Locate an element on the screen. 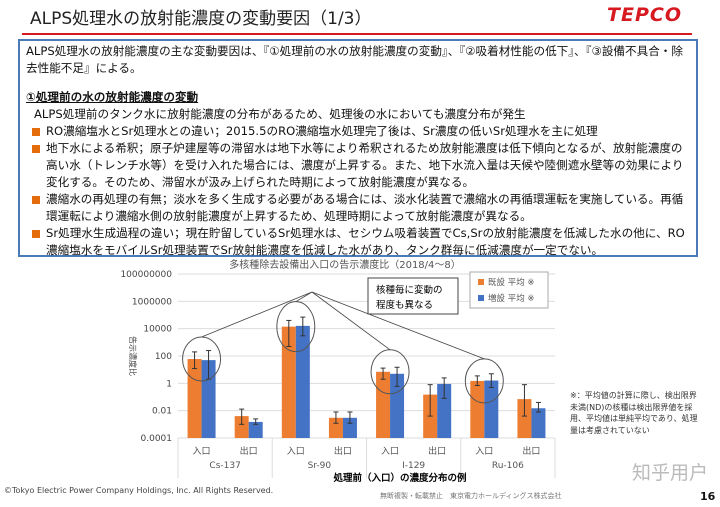 The image size is (720, 507). callout-box is located at coordinates (413, 296).